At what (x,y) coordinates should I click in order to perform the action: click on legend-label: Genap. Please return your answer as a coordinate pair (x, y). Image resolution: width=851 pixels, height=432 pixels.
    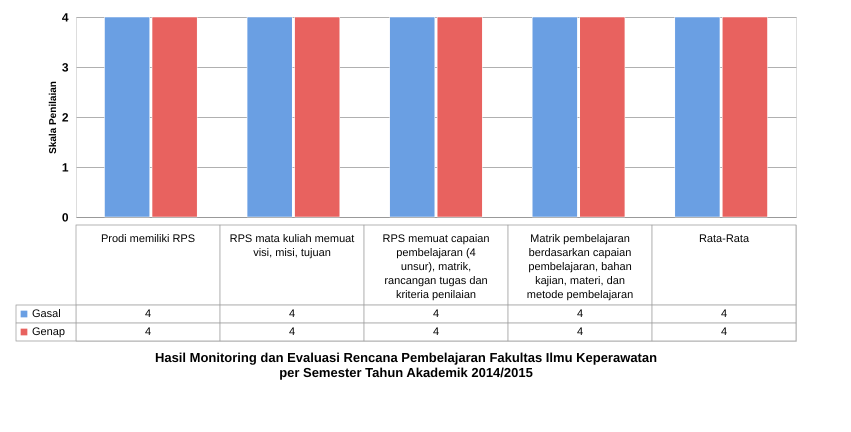
    Looking at the image, I should click on (49, 332).